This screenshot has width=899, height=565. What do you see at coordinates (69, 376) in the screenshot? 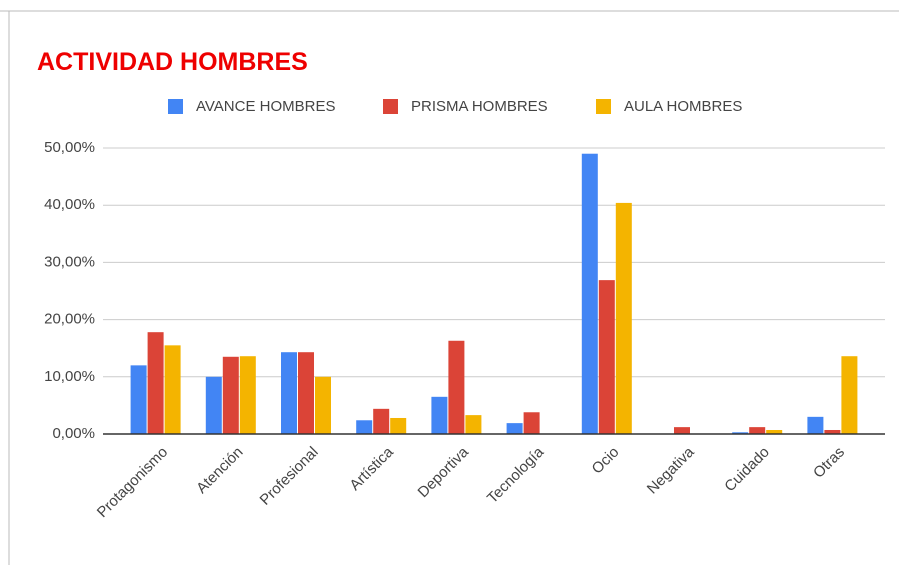
I see `y-tick-label: 10,00%` at bounding box center [69, 376].